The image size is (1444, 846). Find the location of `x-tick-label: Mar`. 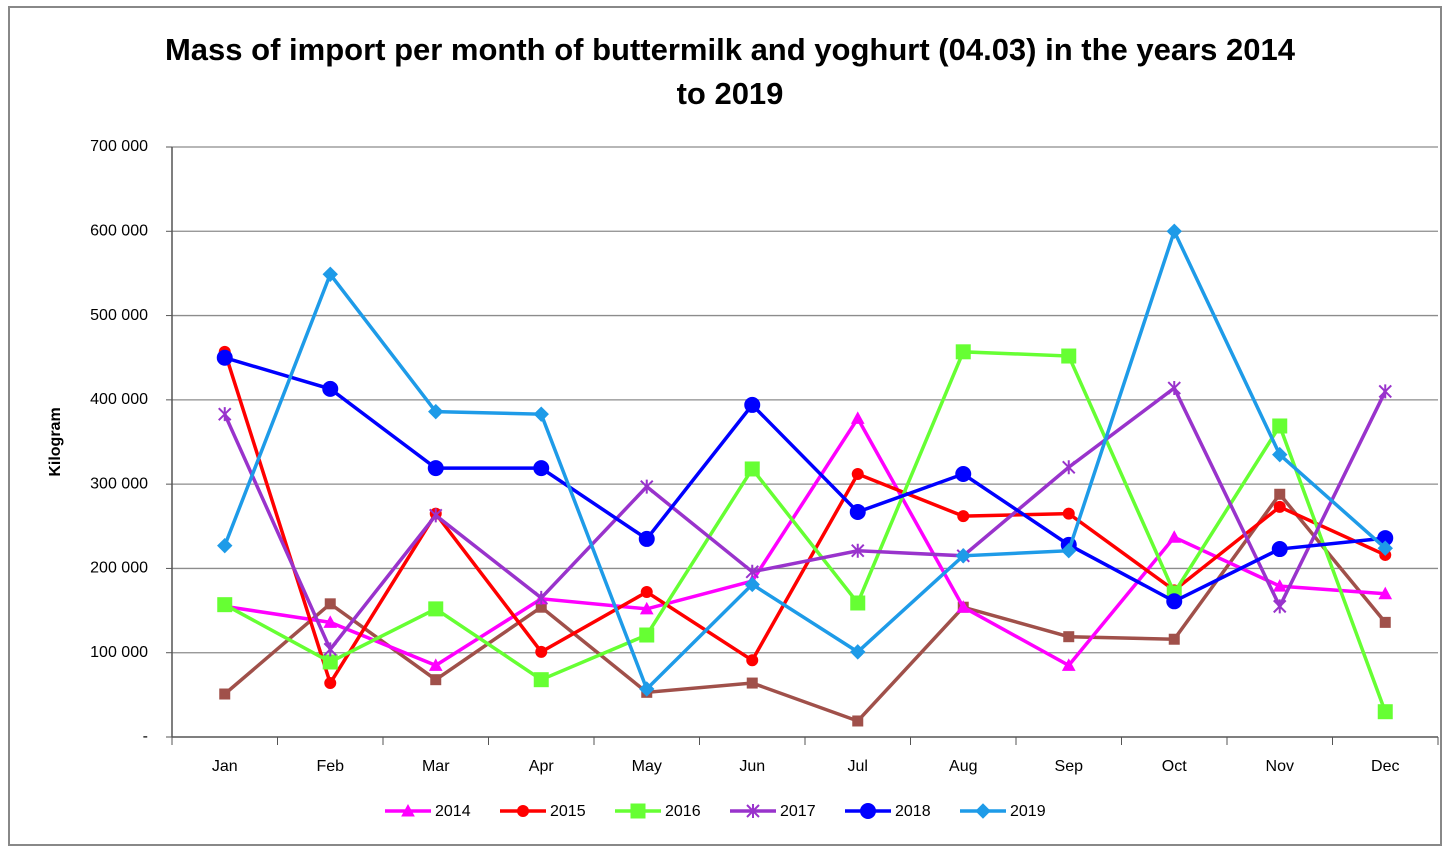

x-tick-label: Mar is located at coordinates (436, 766).